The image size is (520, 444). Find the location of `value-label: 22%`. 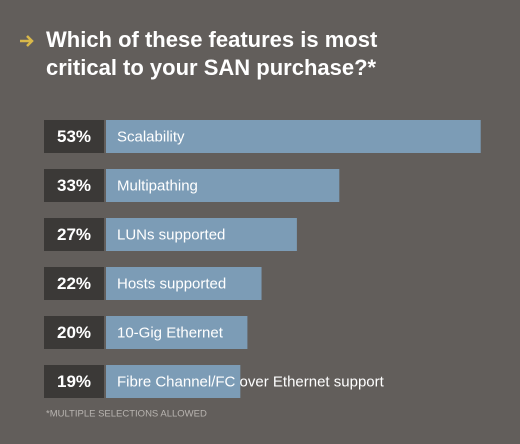

value-label: 22% is located at coordinates (74, 283).